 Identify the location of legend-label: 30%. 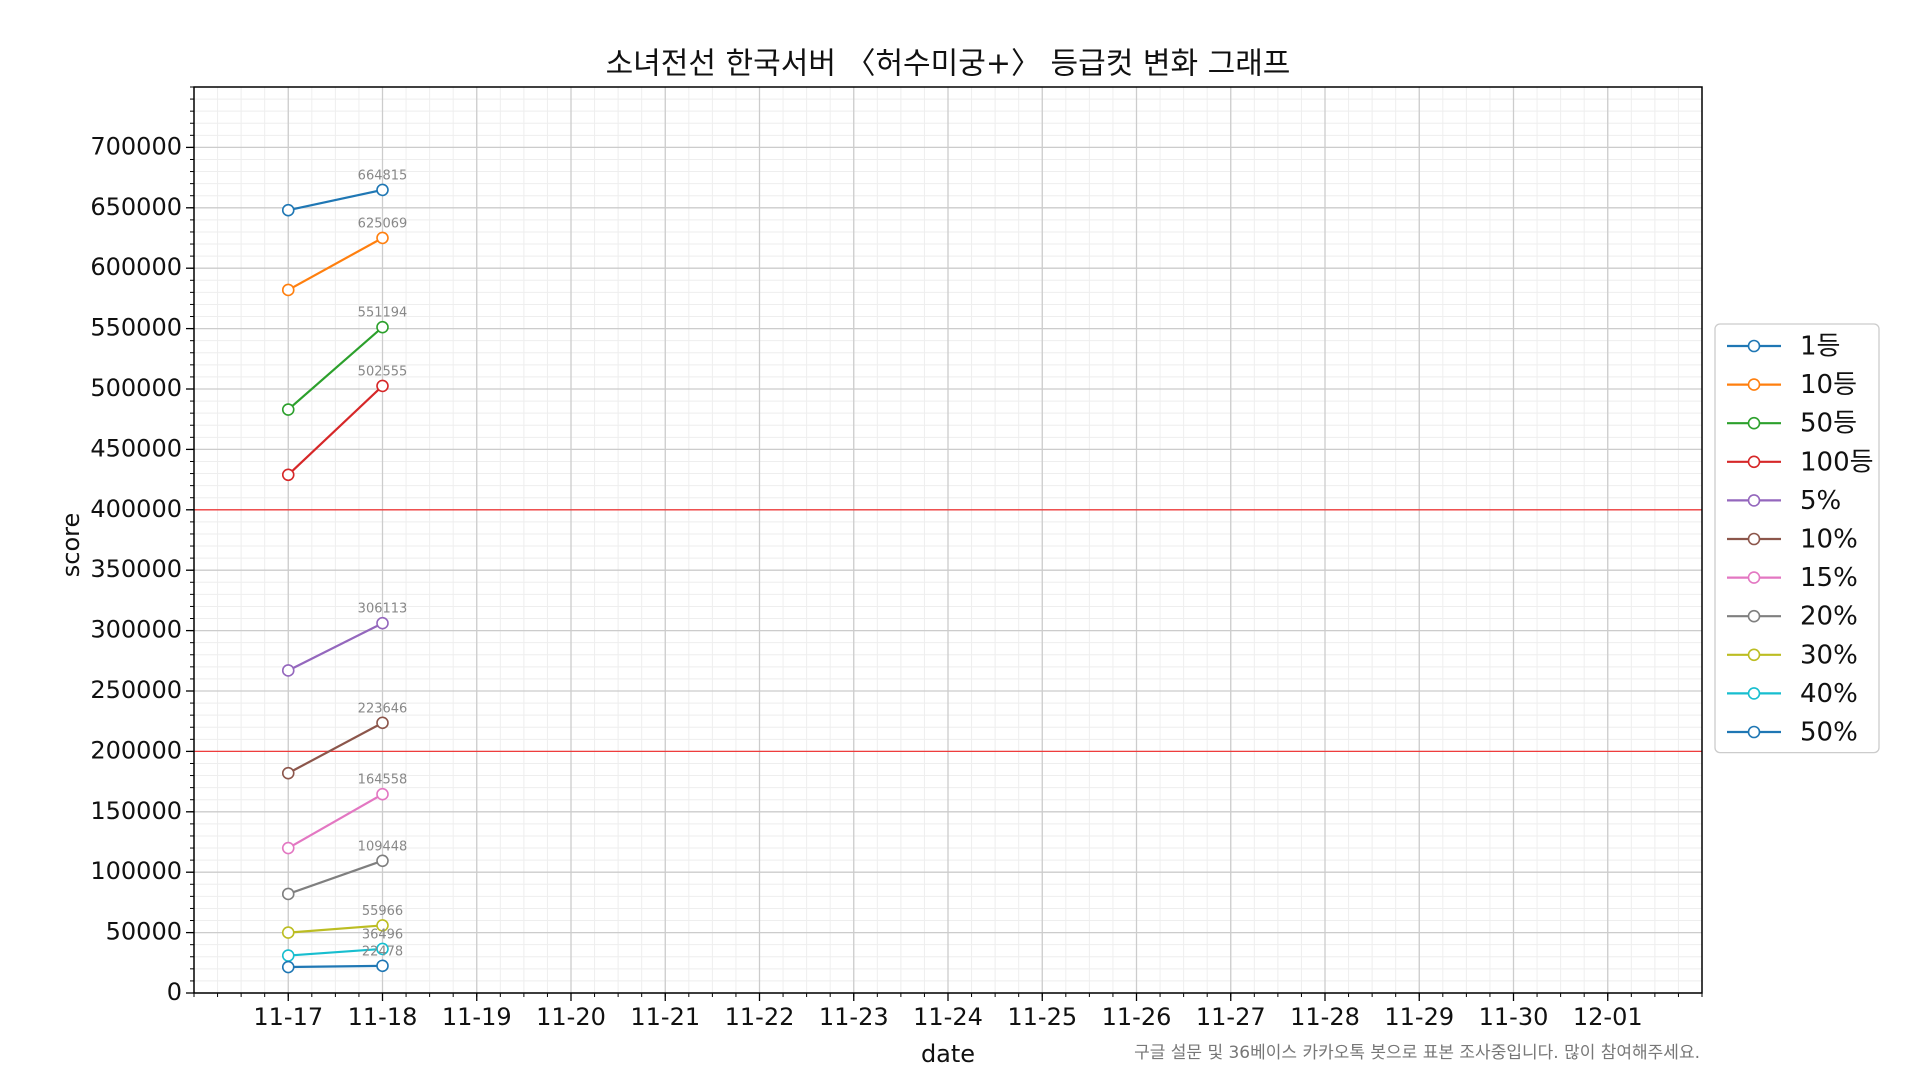
(1829, 655).